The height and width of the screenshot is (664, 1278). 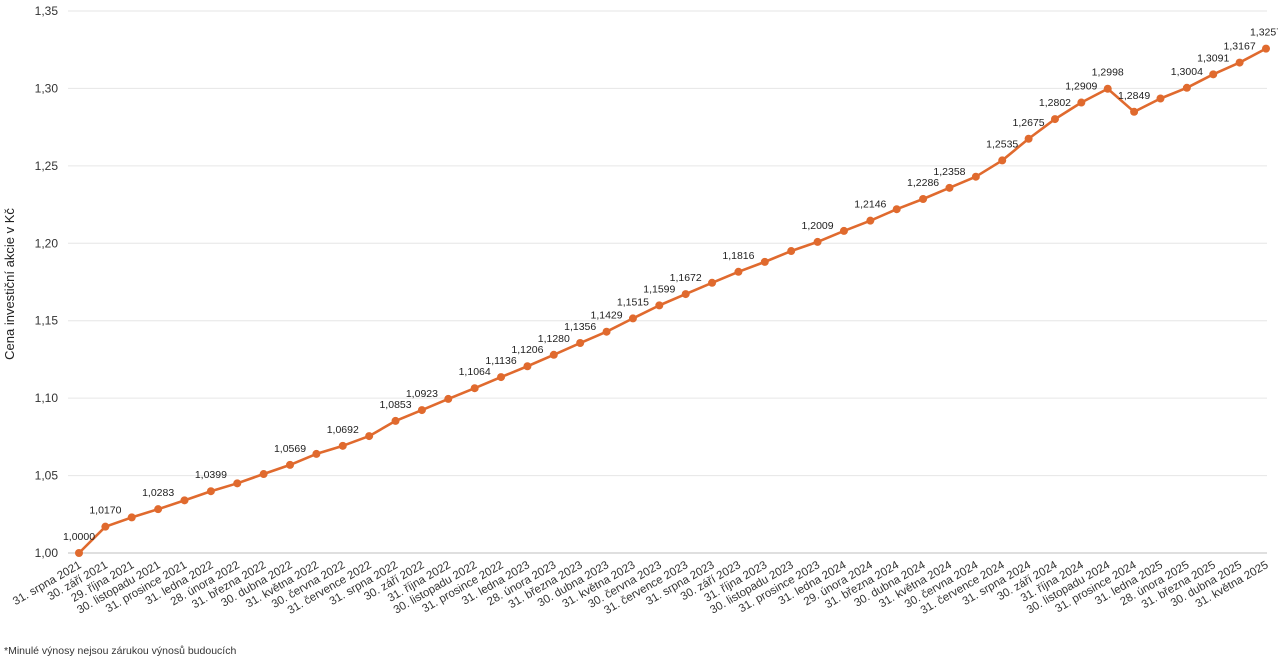 I want to click on data-label: 1,0853, so click(x=395, y=405).